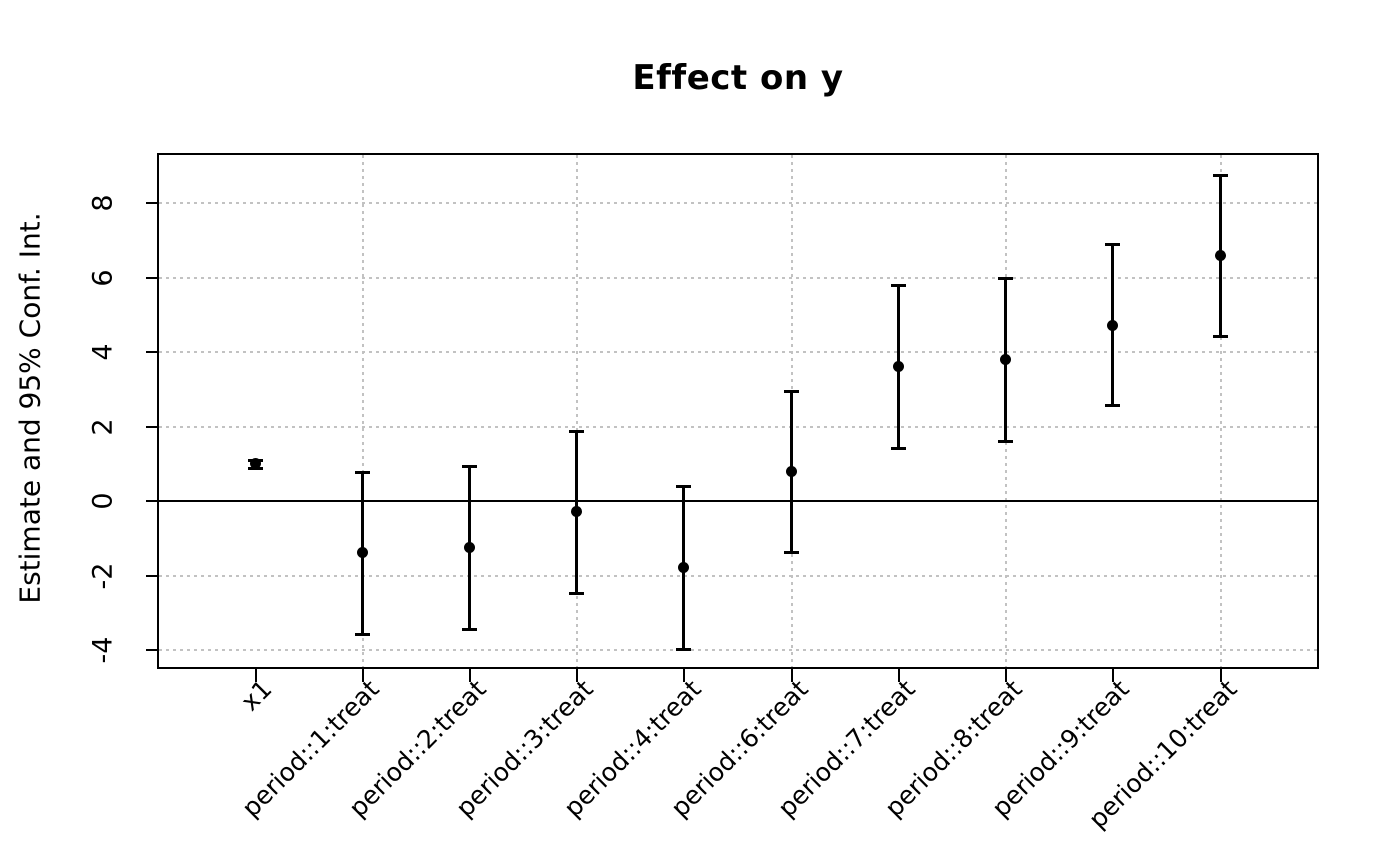 This screenshot has width=1400, height=866. What do you see at coordinates (256, 695) in the screenshot?
I see `x-tick-label: x1` at bounding box center [256, 695].